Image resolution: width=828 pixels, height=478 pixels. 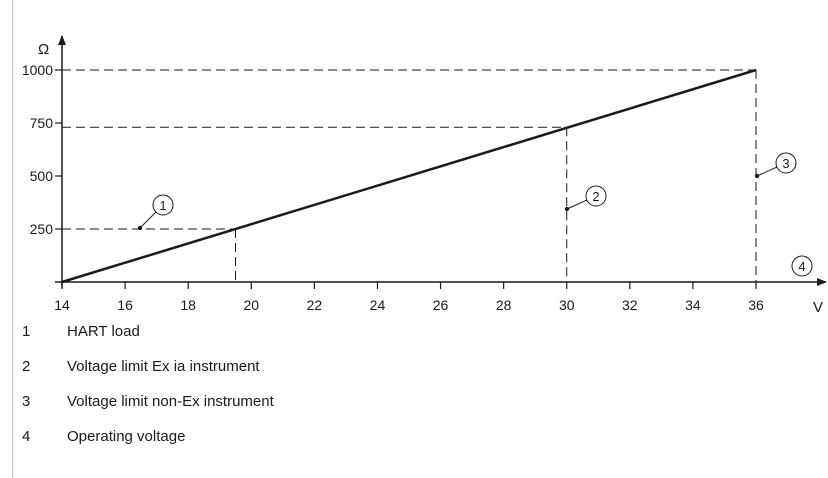 What do you see at coordinates (630, 305) in the screenshot?
I see `x-tick-label: 32` at bounding box center [630, 305].